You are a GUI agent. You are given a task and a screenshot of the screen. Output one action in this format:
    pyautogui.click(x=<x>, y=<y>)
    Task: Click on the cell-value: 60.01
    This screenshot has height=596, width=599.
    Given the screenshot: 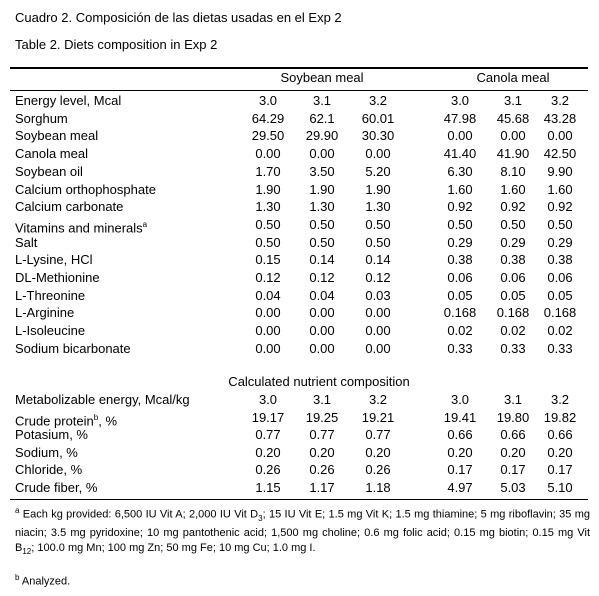 What is the action you would take?
    pyautogui.click(x=378, y=118)
    